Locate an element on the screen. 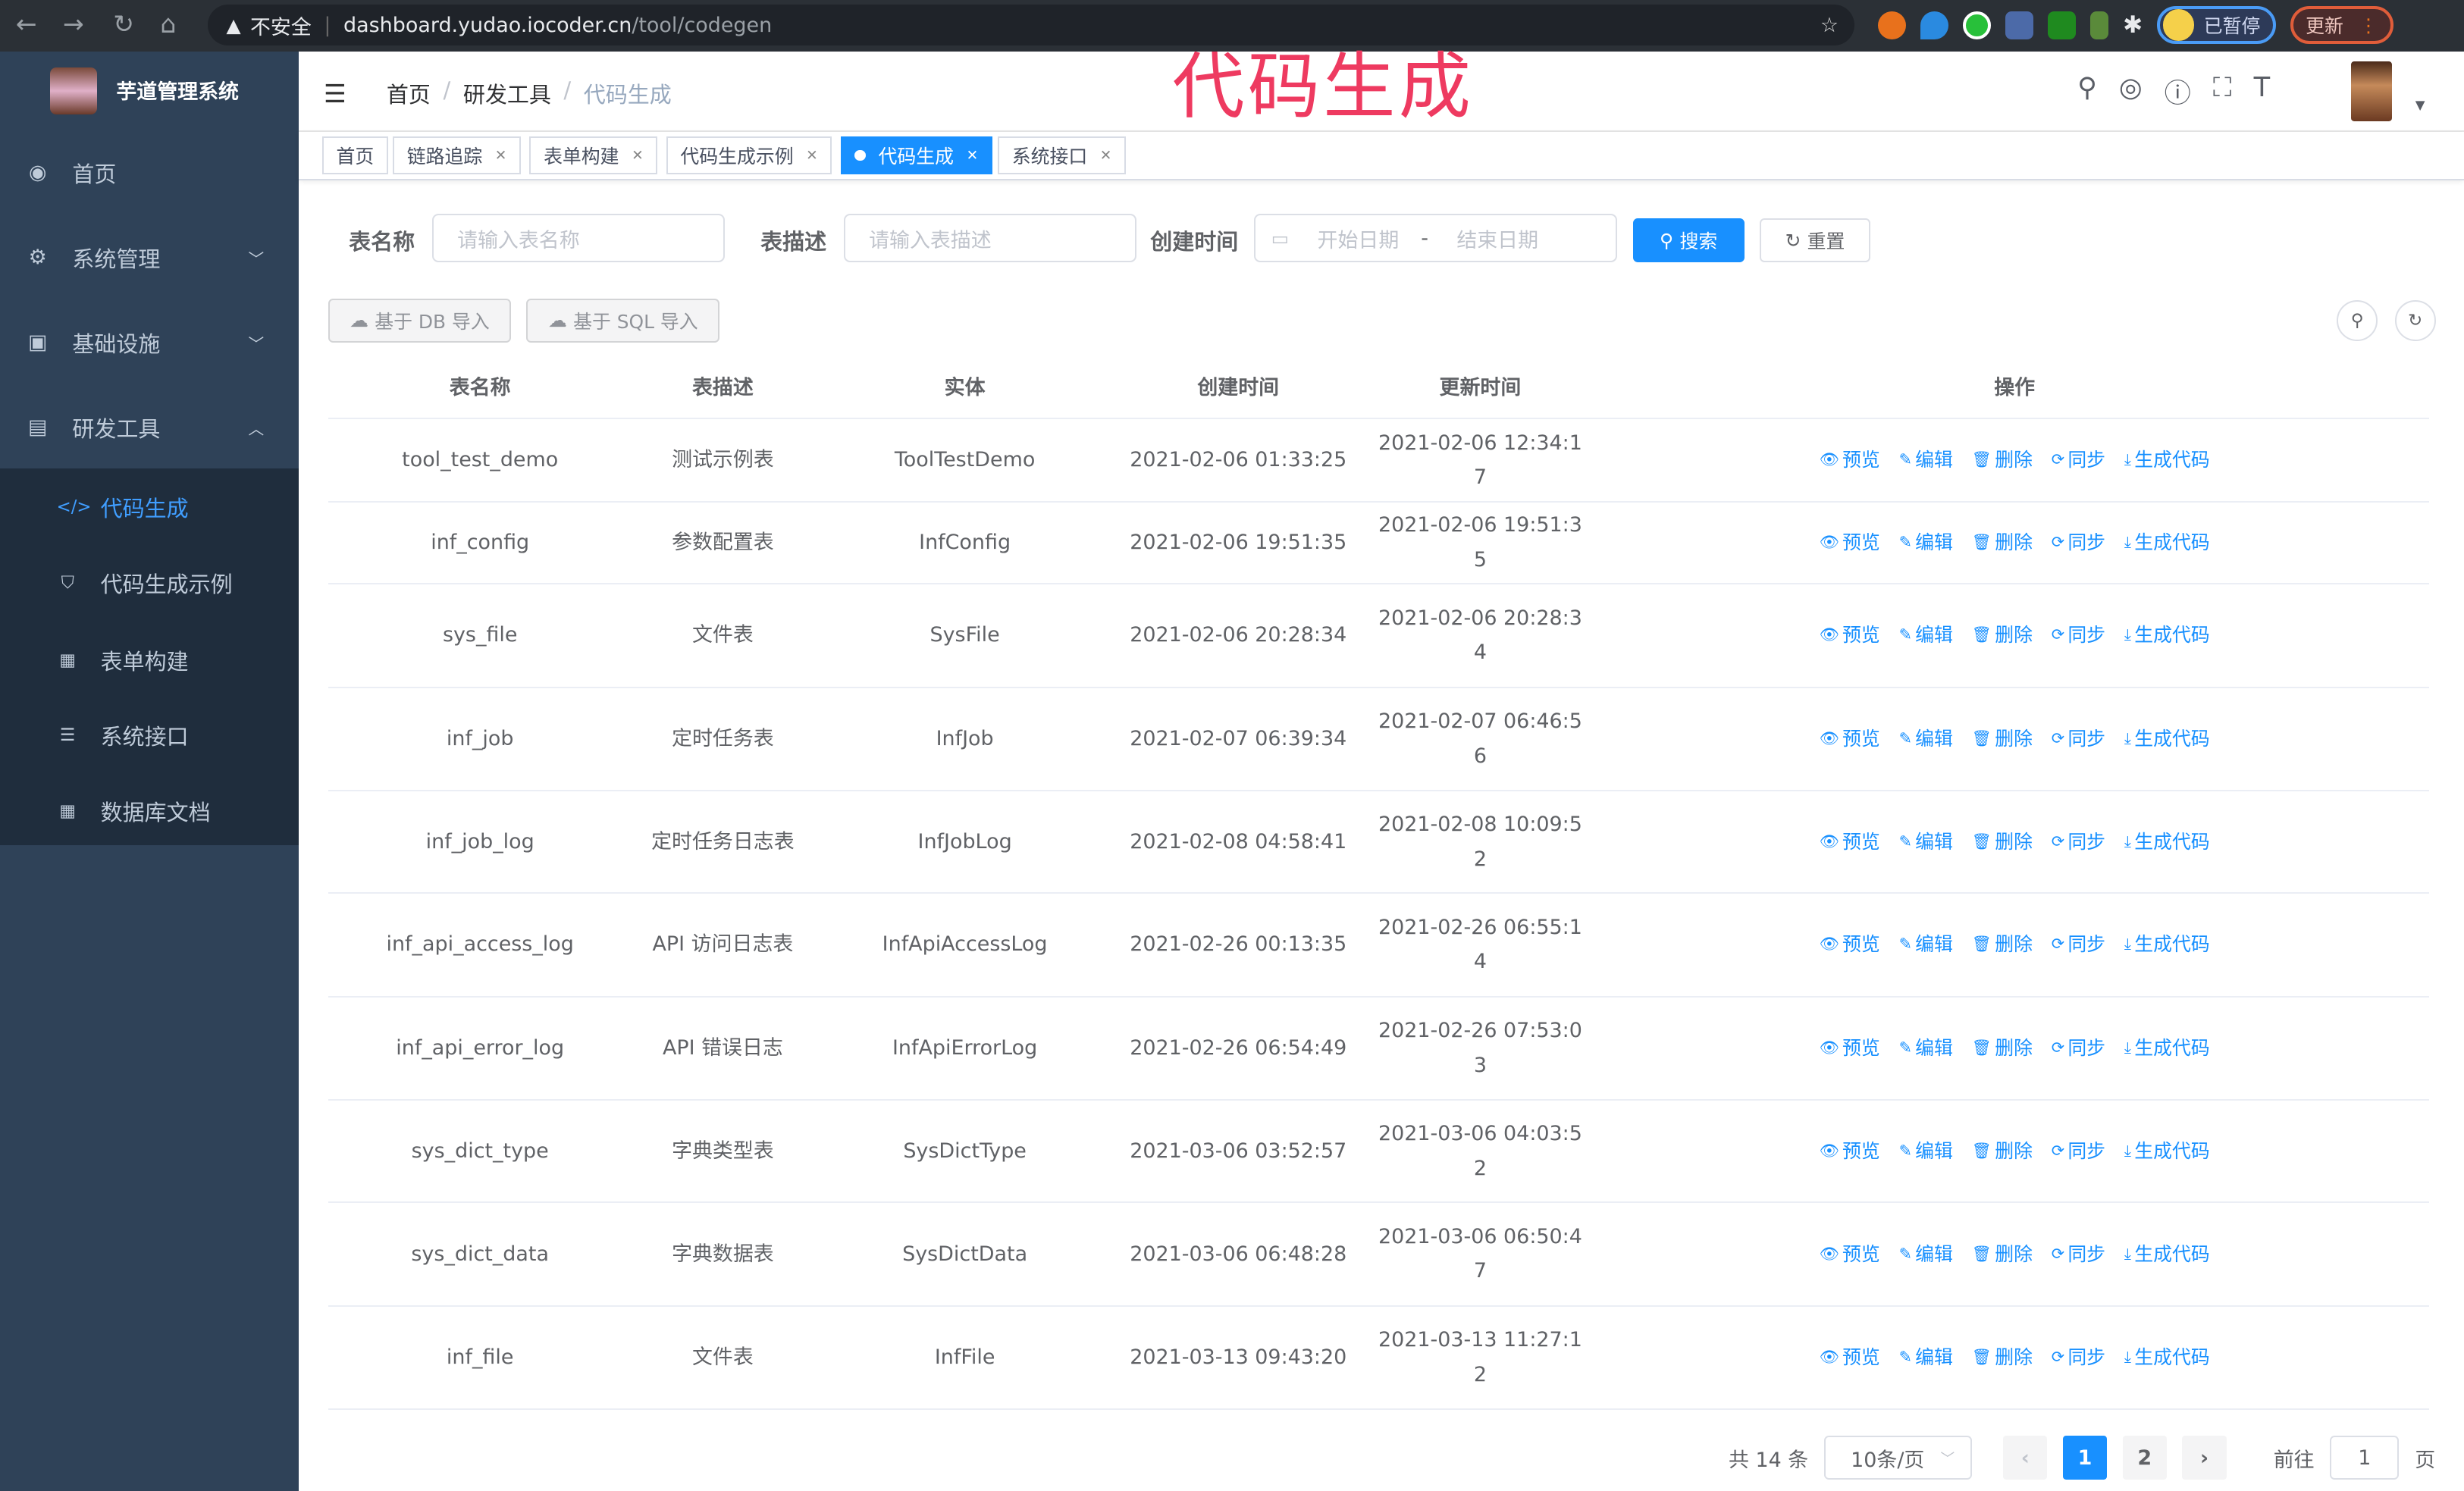  goto-page-input: 1 is located at coordinates (2365, 1458).